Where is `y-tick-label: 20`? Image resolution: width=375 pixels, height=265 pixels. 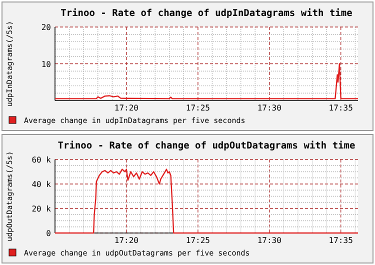 y-tick-label: 20 is located at coordinates (46, 27).